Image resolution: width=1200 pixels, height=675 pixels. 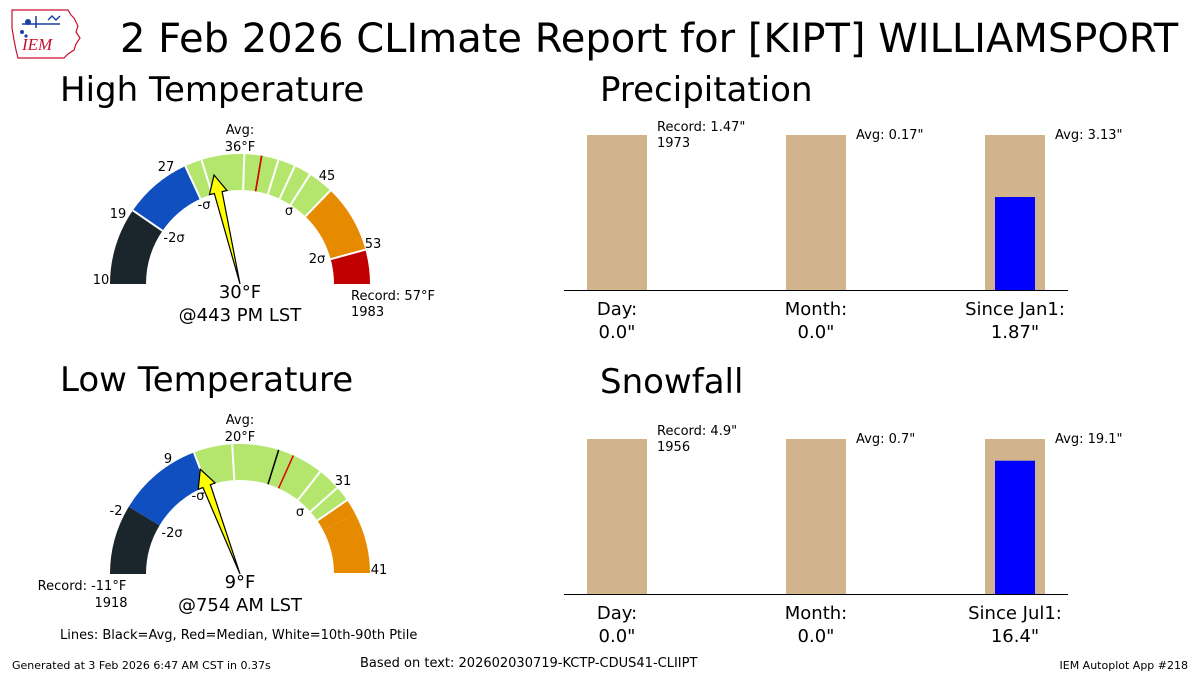 I want to click on snow-value-day: 0.0", so click(x=617, y=636).